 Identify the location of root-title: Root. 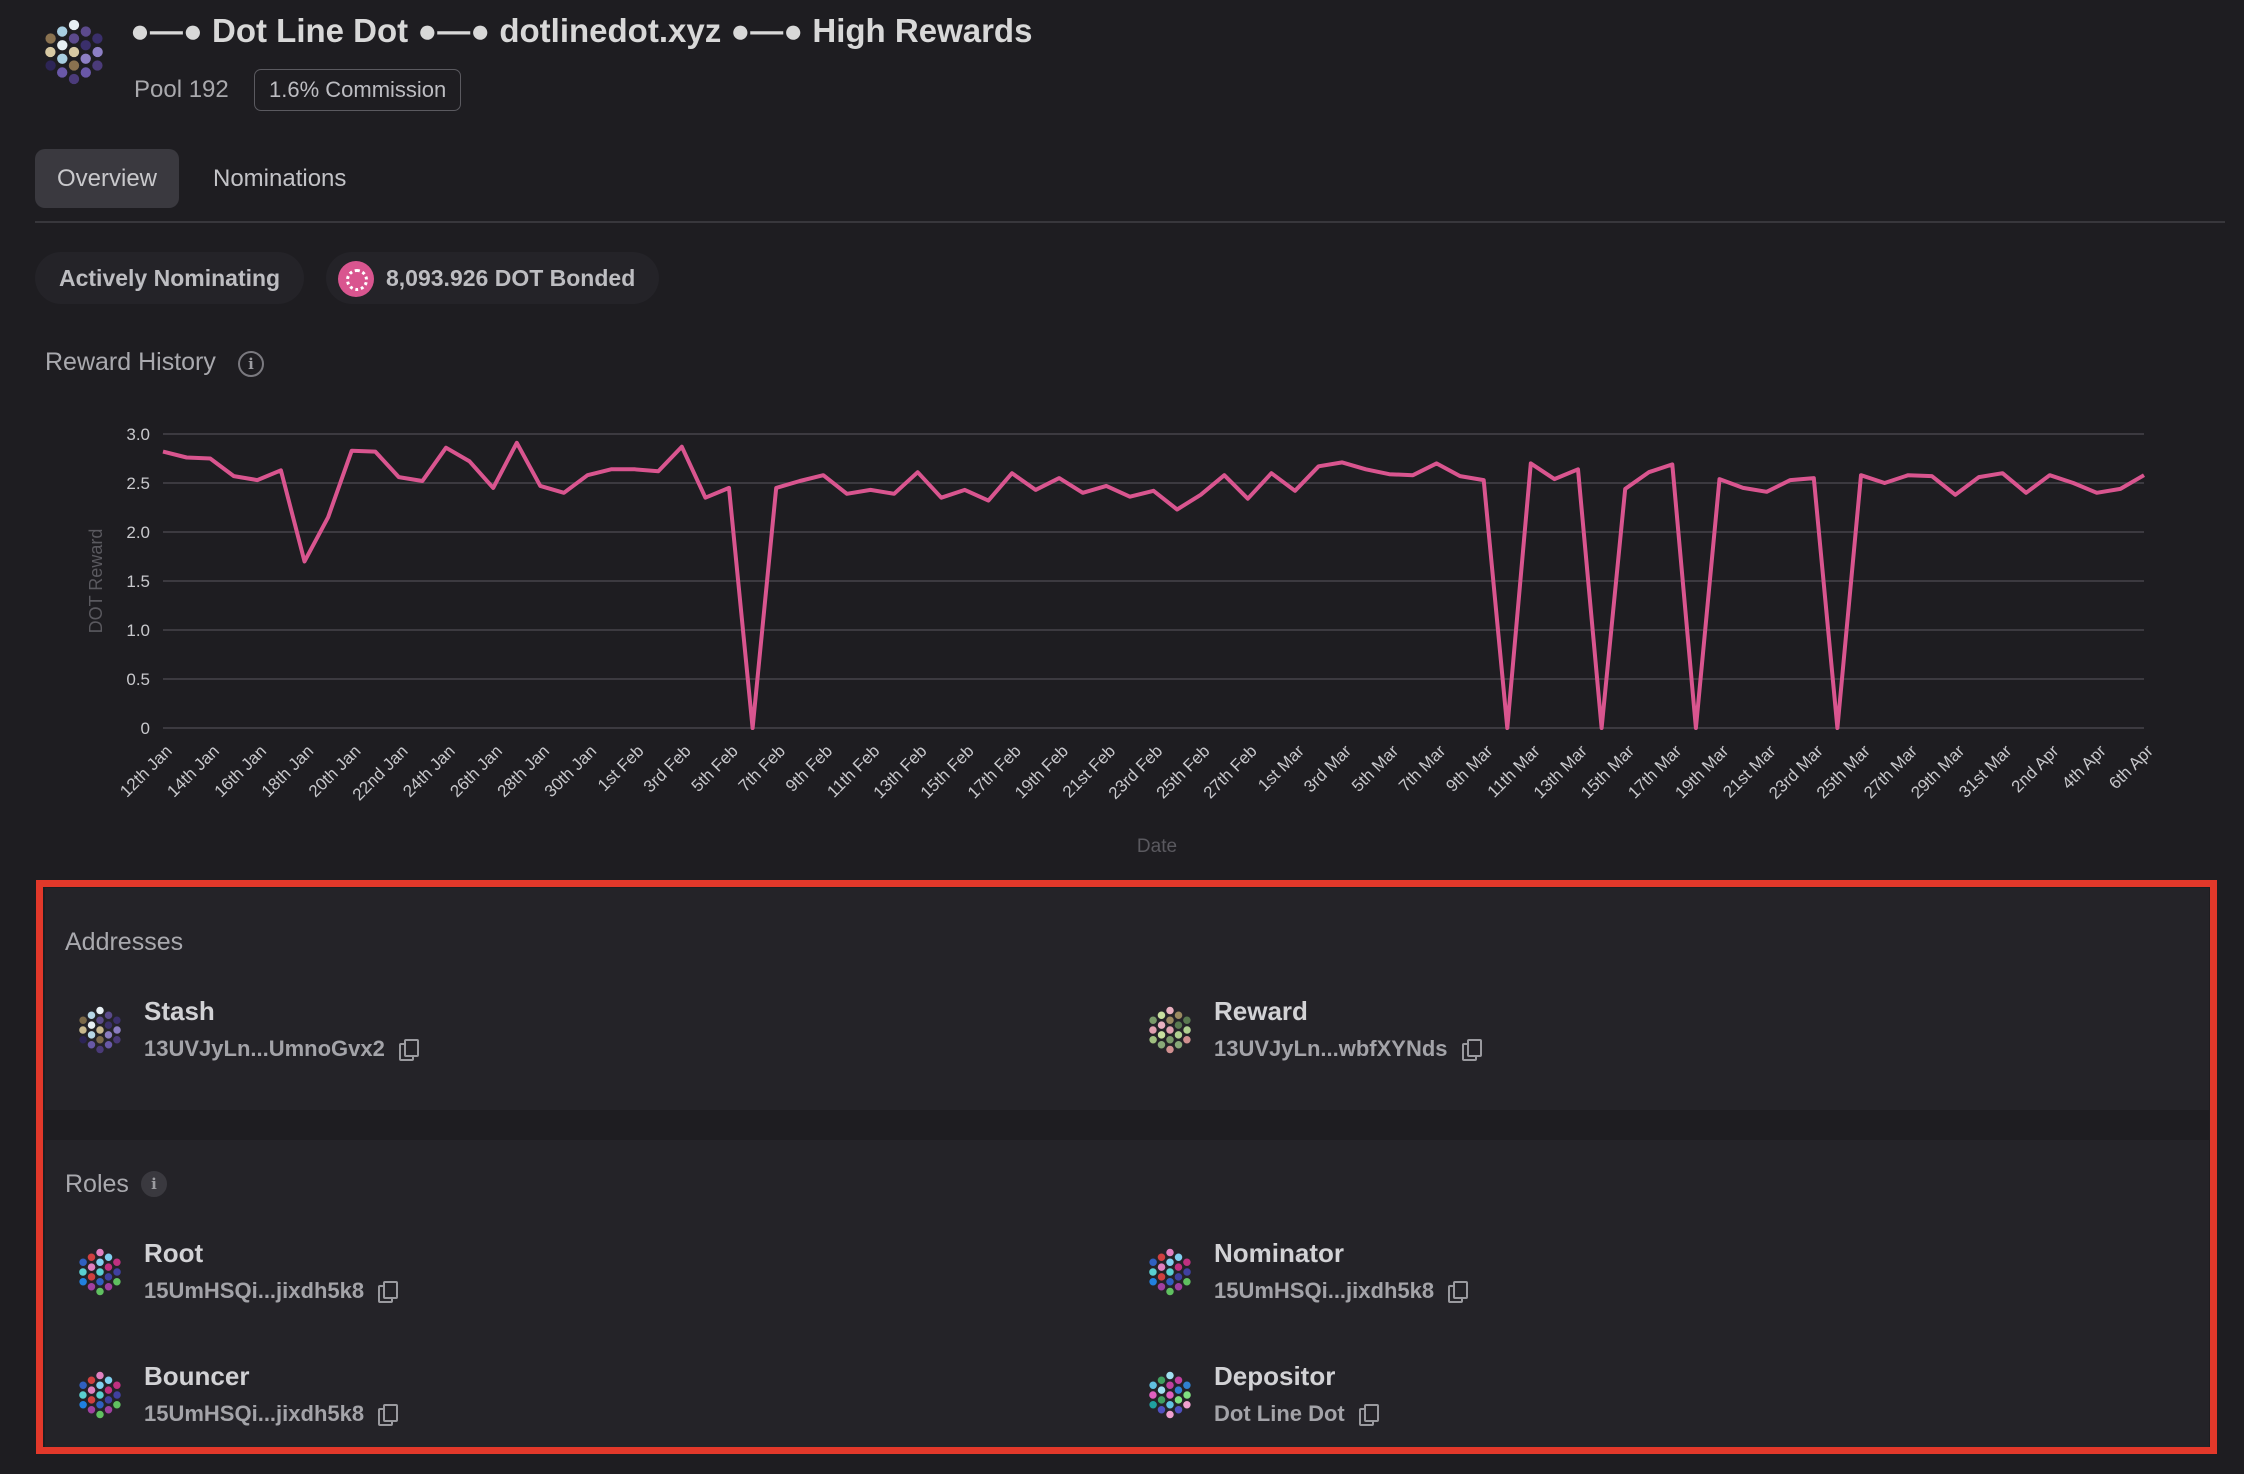
(174, 1253).